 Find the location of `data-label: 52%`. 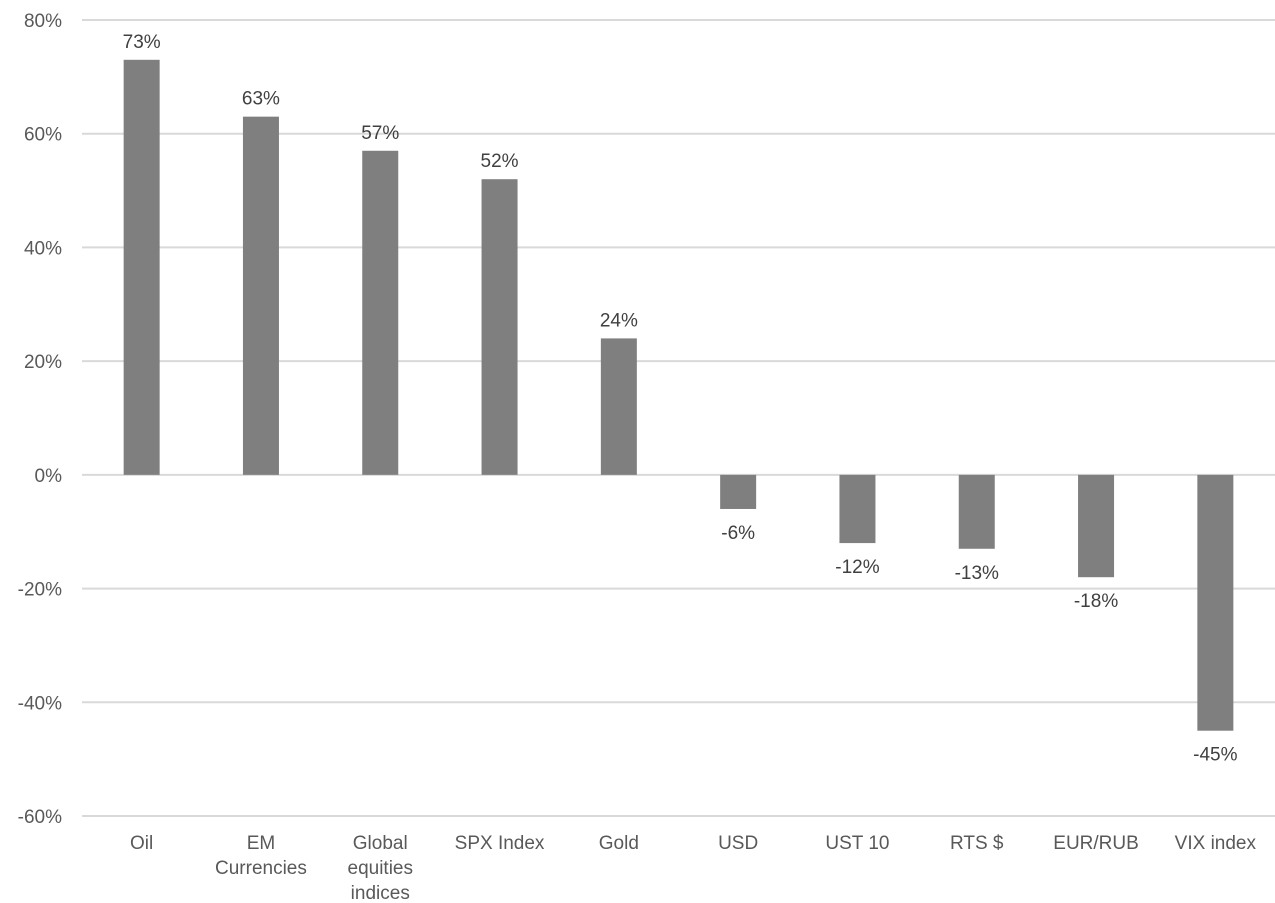

data-label: 52% is located at coordinates (500, 161).